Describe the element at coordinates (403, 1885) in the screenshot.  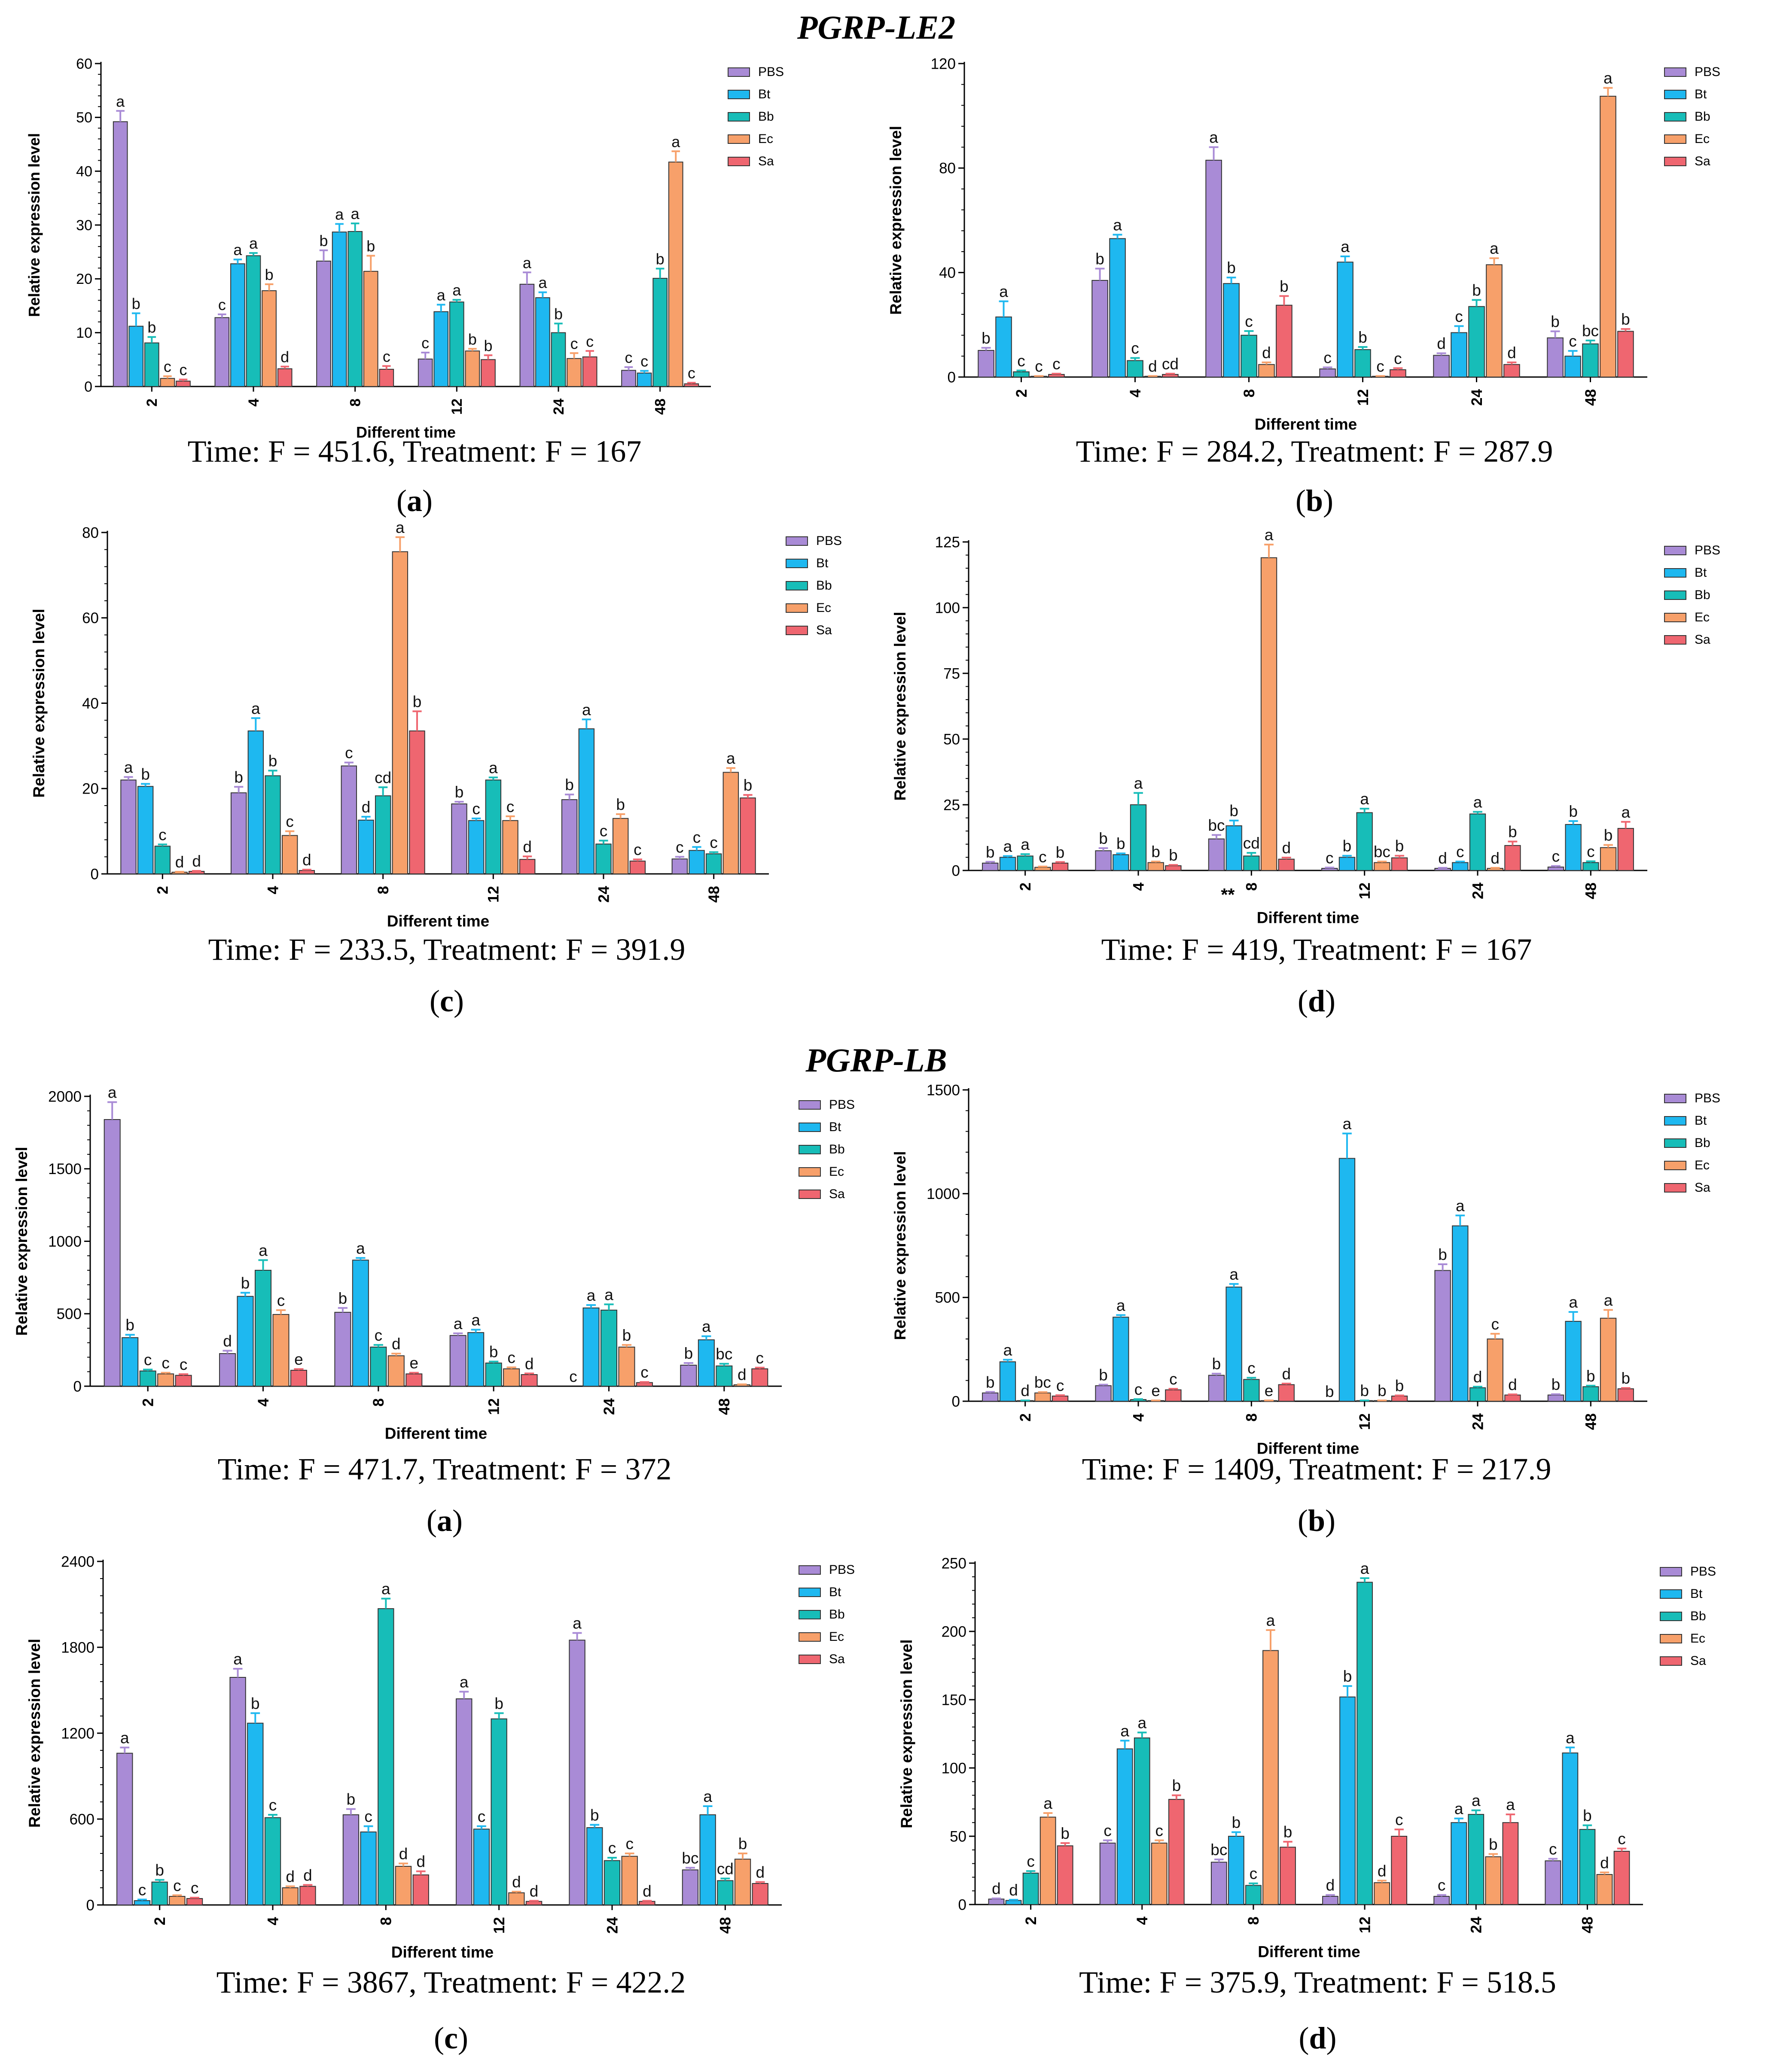
I see `bar-ec-8h` at that location.